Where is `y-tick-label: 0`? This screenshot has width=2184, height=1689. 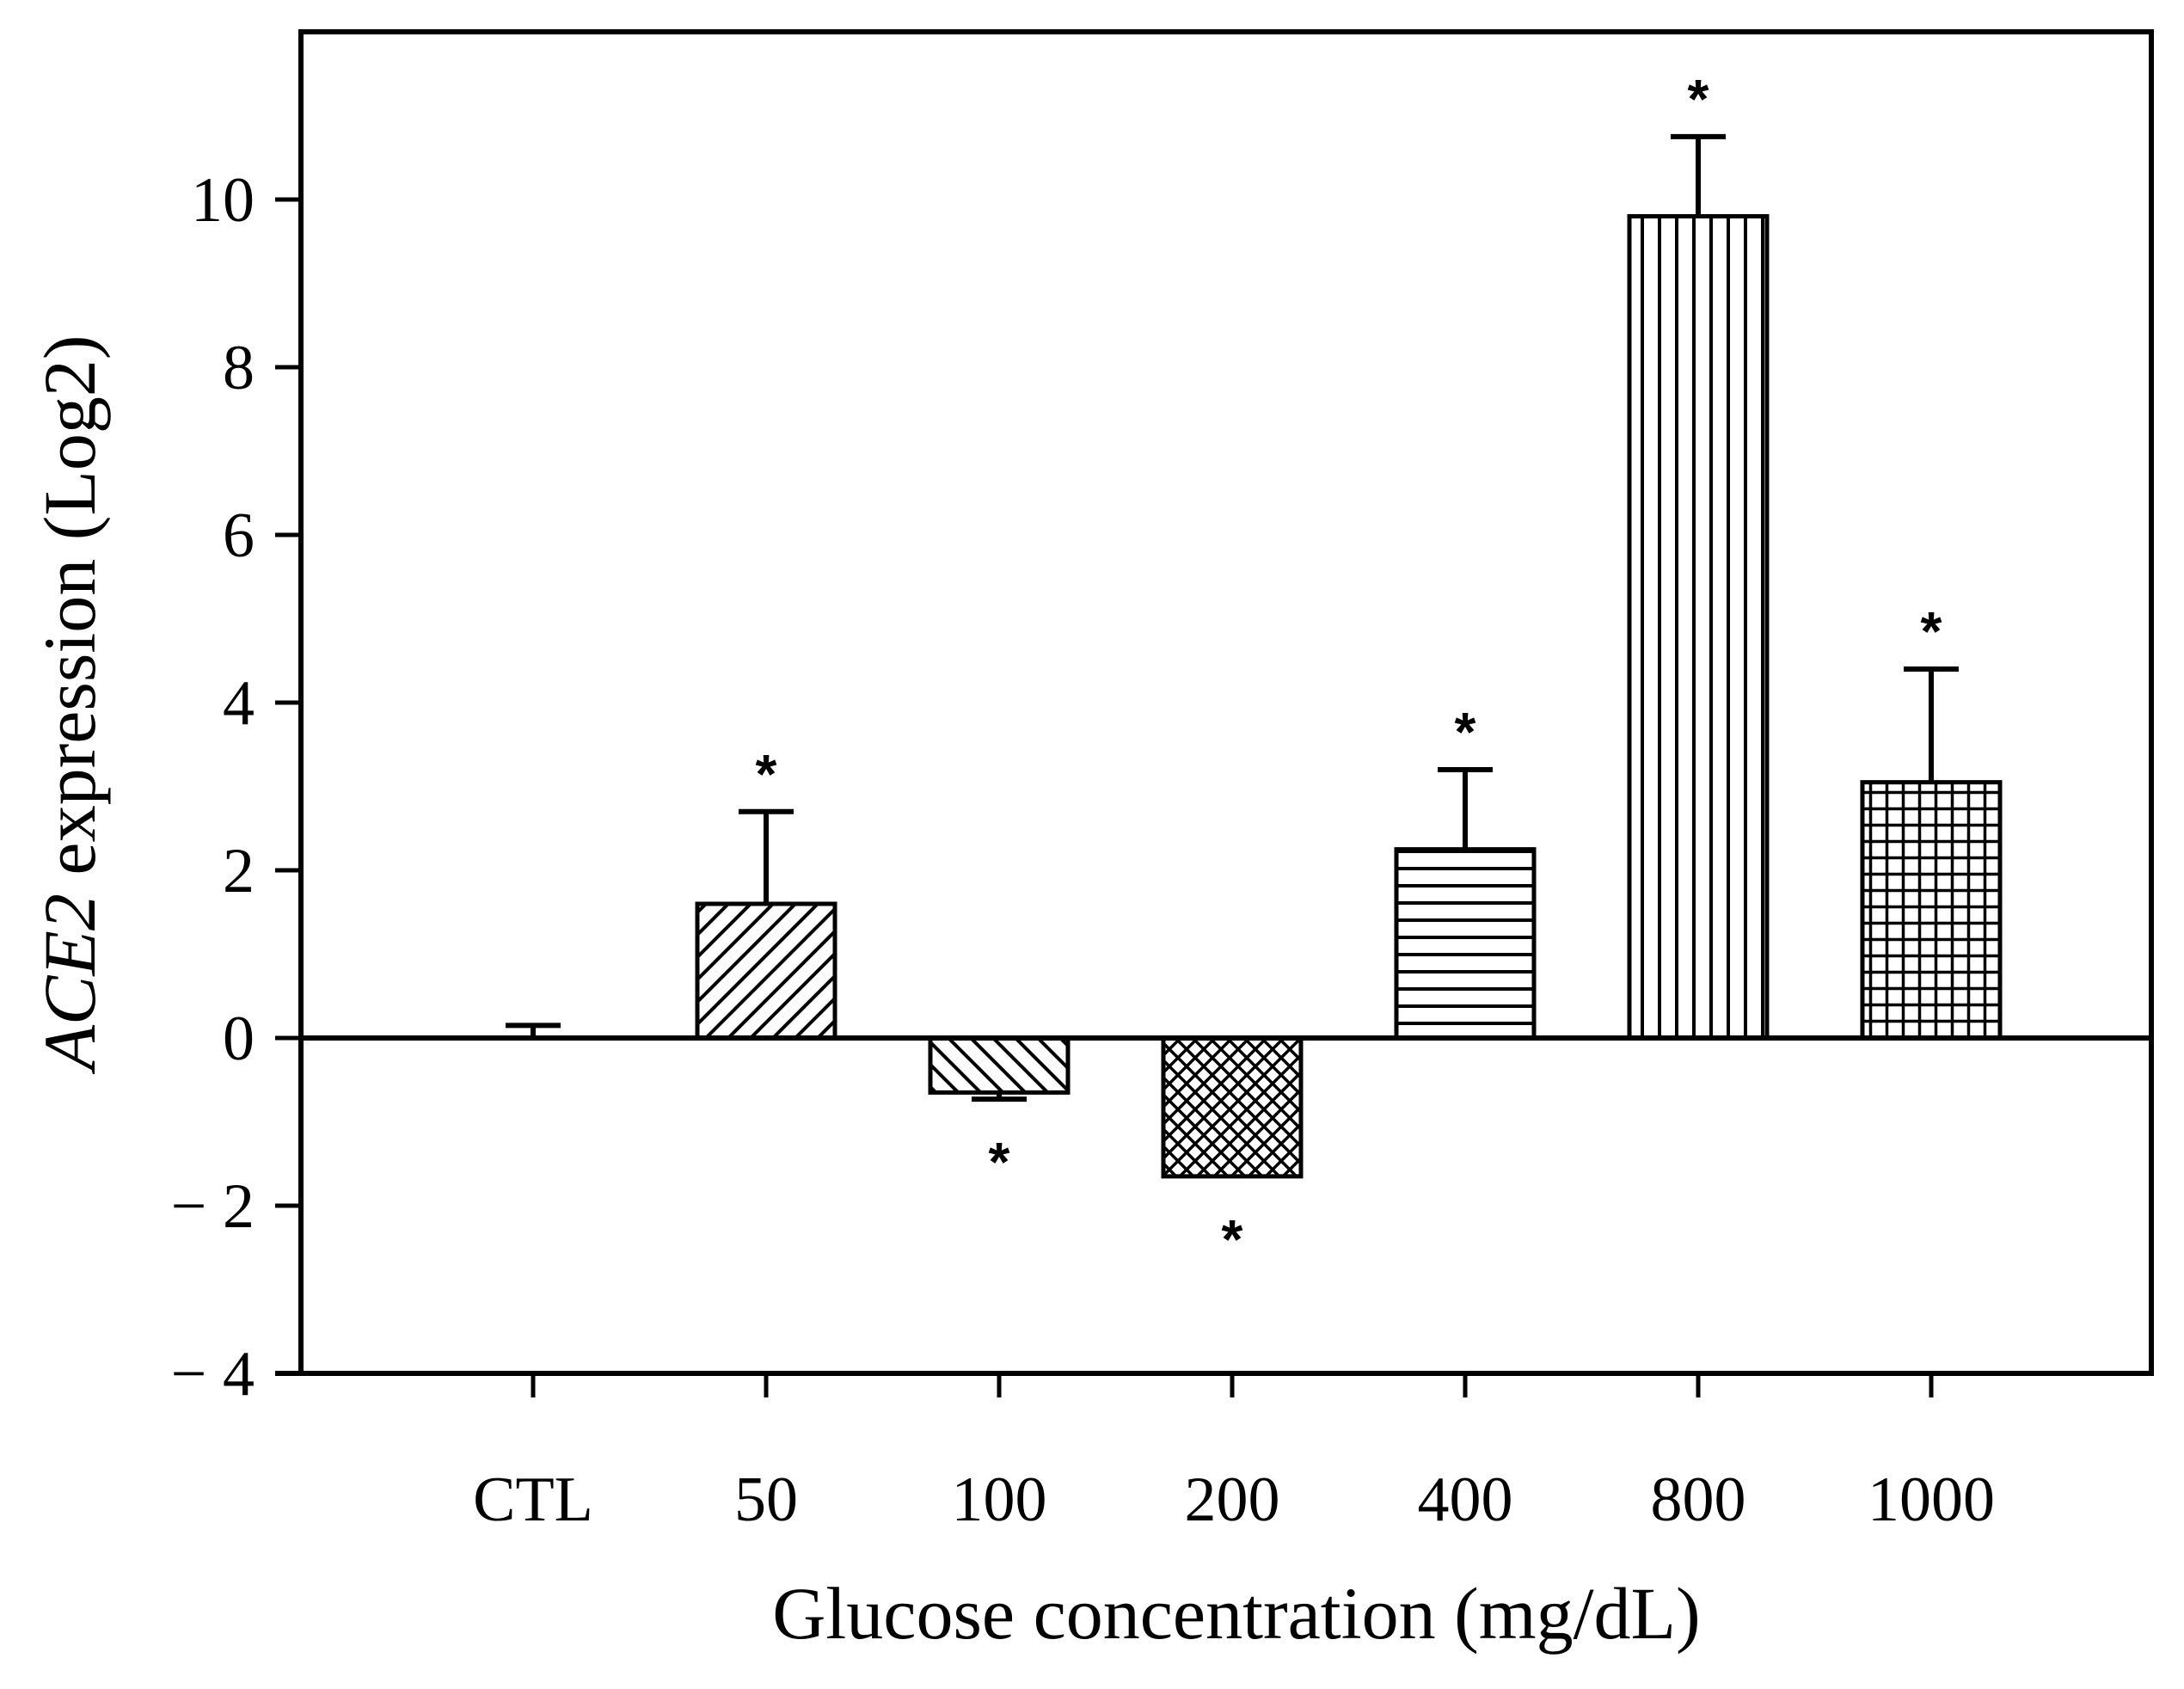
y-tick-label: 0 is located at coordinates (239, 1039).